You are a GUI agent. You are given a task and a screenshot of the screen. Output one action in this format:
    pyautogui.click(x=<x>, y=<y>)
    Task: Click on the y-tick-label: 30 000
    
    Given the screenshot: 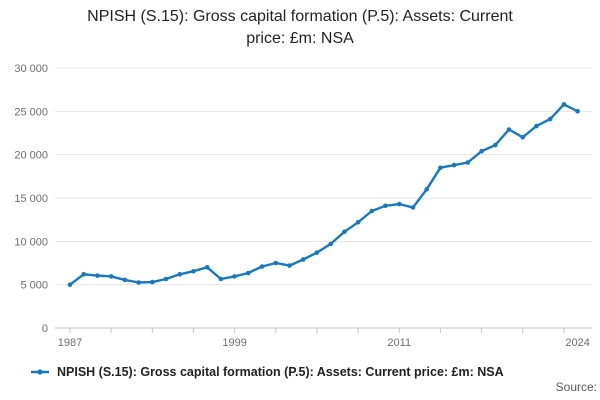 What is the action you would take?
    pyautogui.click(x=31, y=69)
    